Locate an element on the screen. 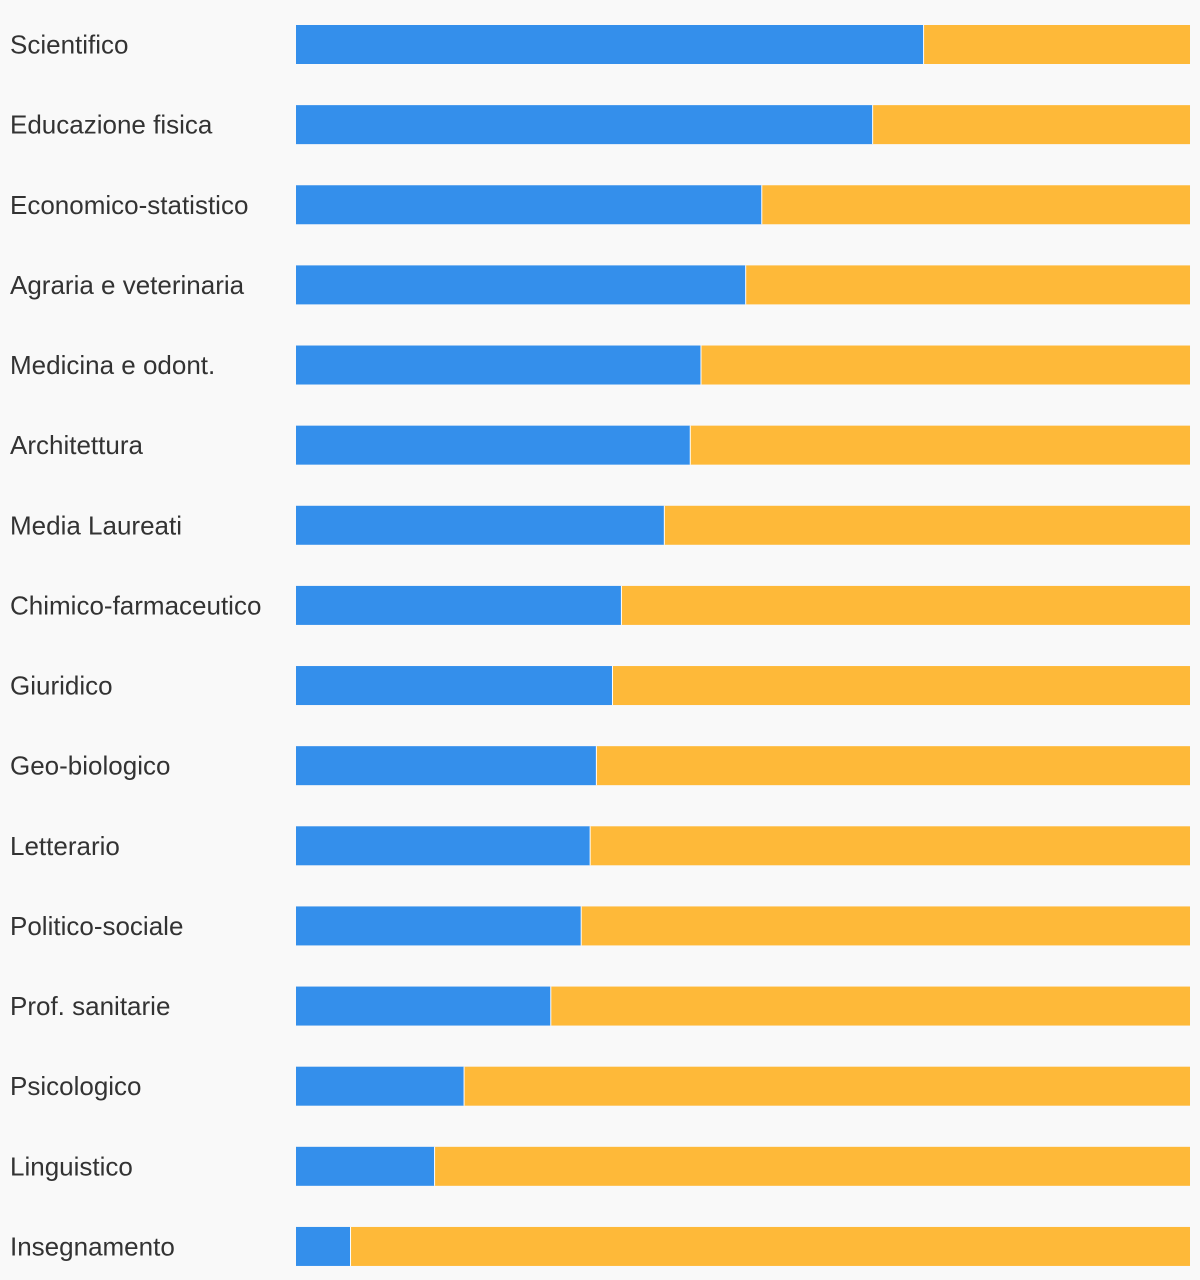  category-label: Scientifico is located at coordinates (69, 45).